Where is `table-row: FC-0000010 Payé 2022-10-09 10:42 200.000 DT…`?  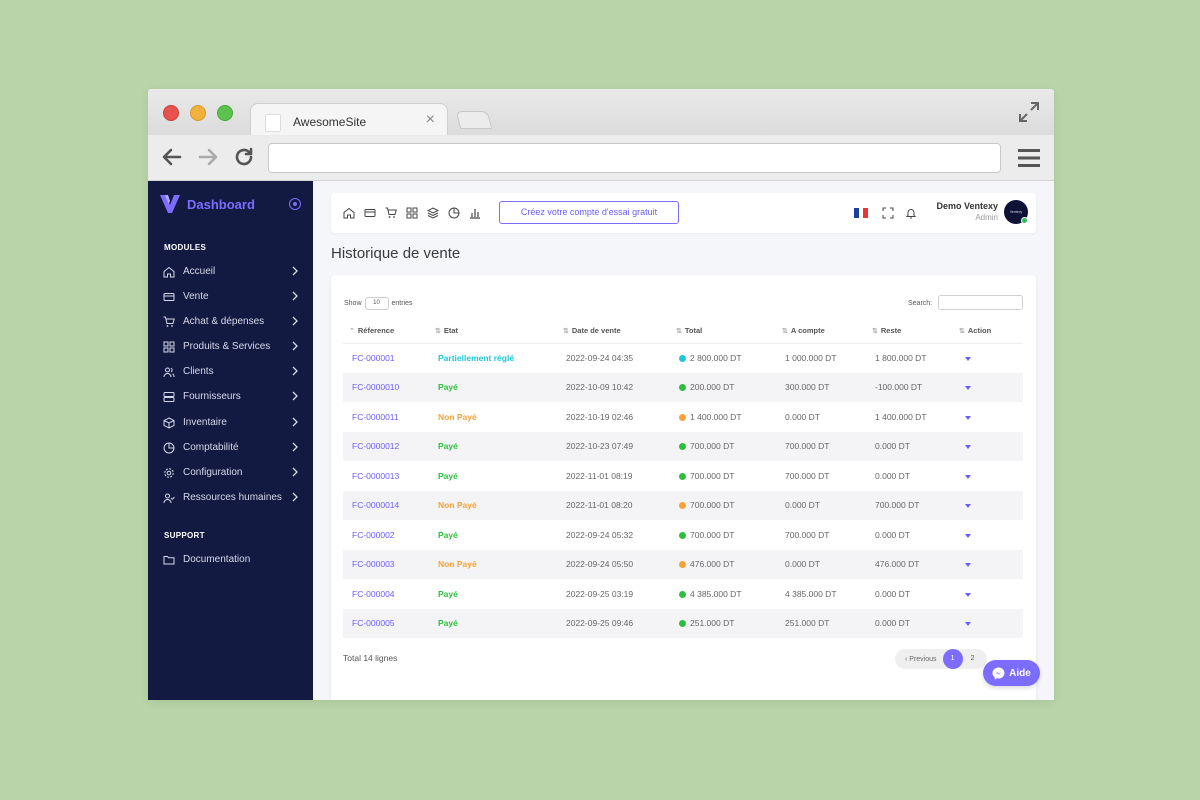
table-row: FC-0000010 Payé 2022-10-09 10:42 200.000 DT… is located at coordinates (683, 387).